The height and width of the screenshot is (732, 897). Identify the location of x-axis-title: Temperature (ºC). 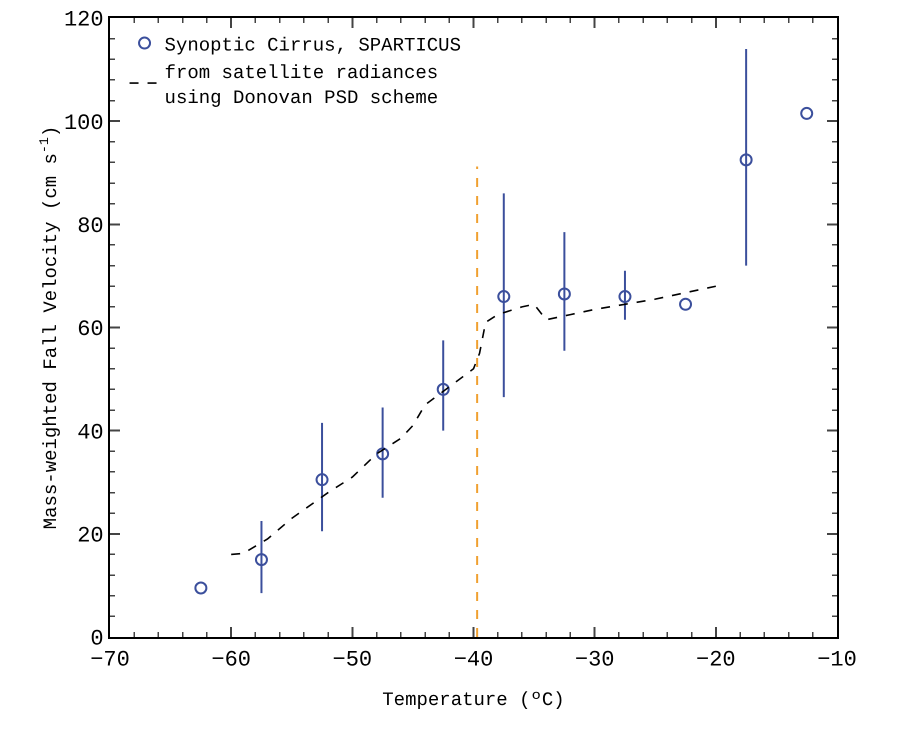
(473, 700).